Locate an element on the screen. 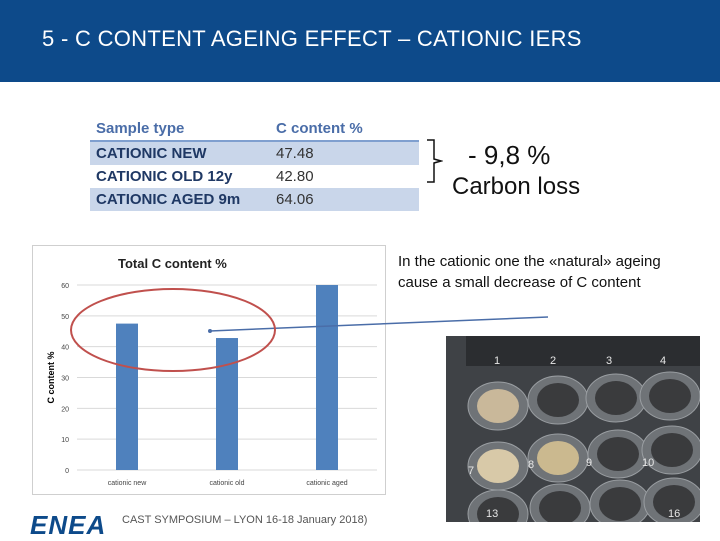  crucible-number: 13 is located at coordinates (492, 514).